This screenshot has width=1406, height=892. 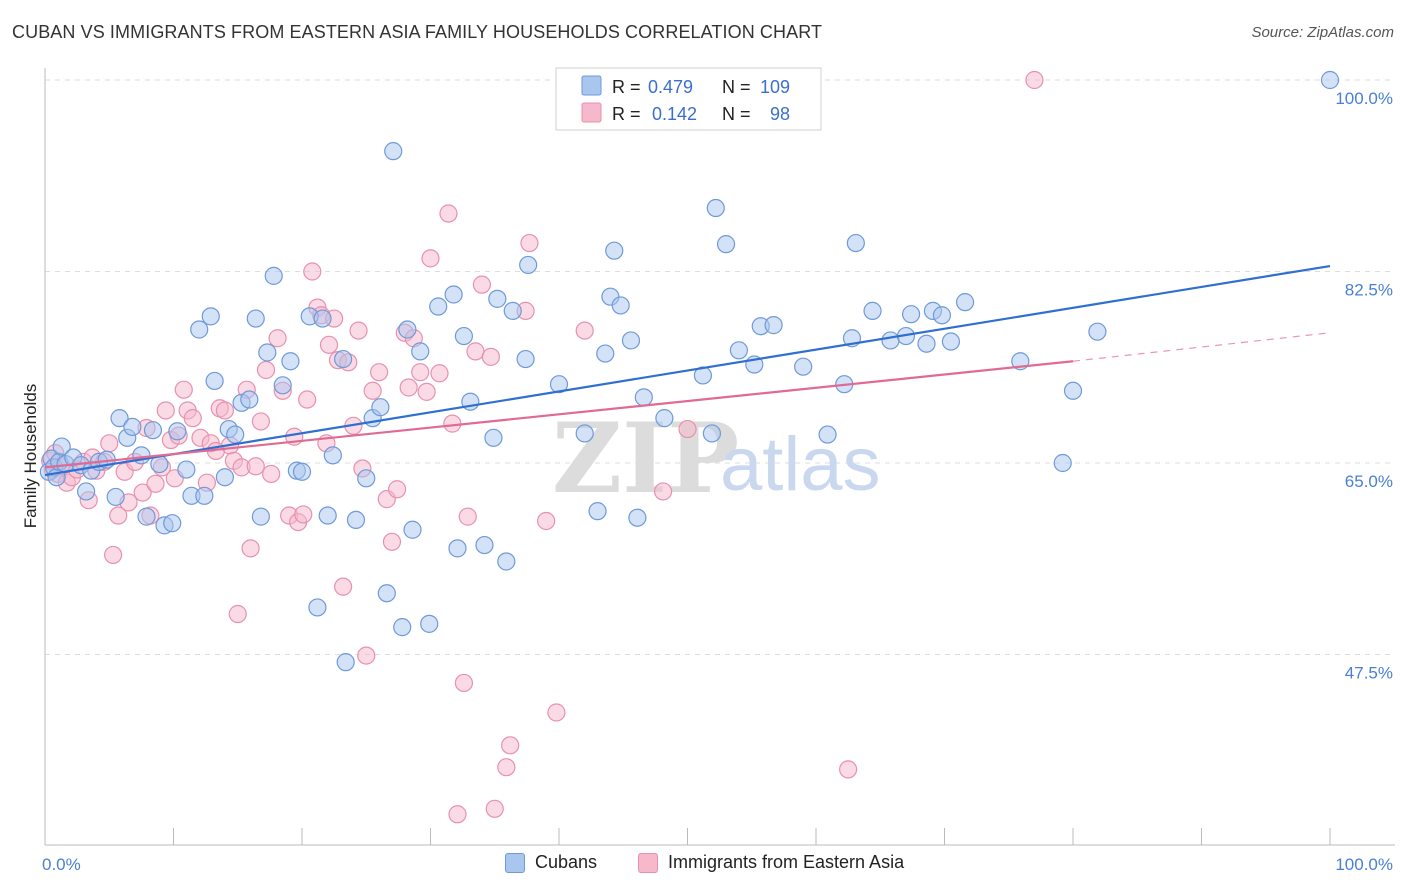 What do you see at coordinates (674, 114) in the screenshot?
I see `legend-r-value: 0.142` at bounding box center [674, 114].